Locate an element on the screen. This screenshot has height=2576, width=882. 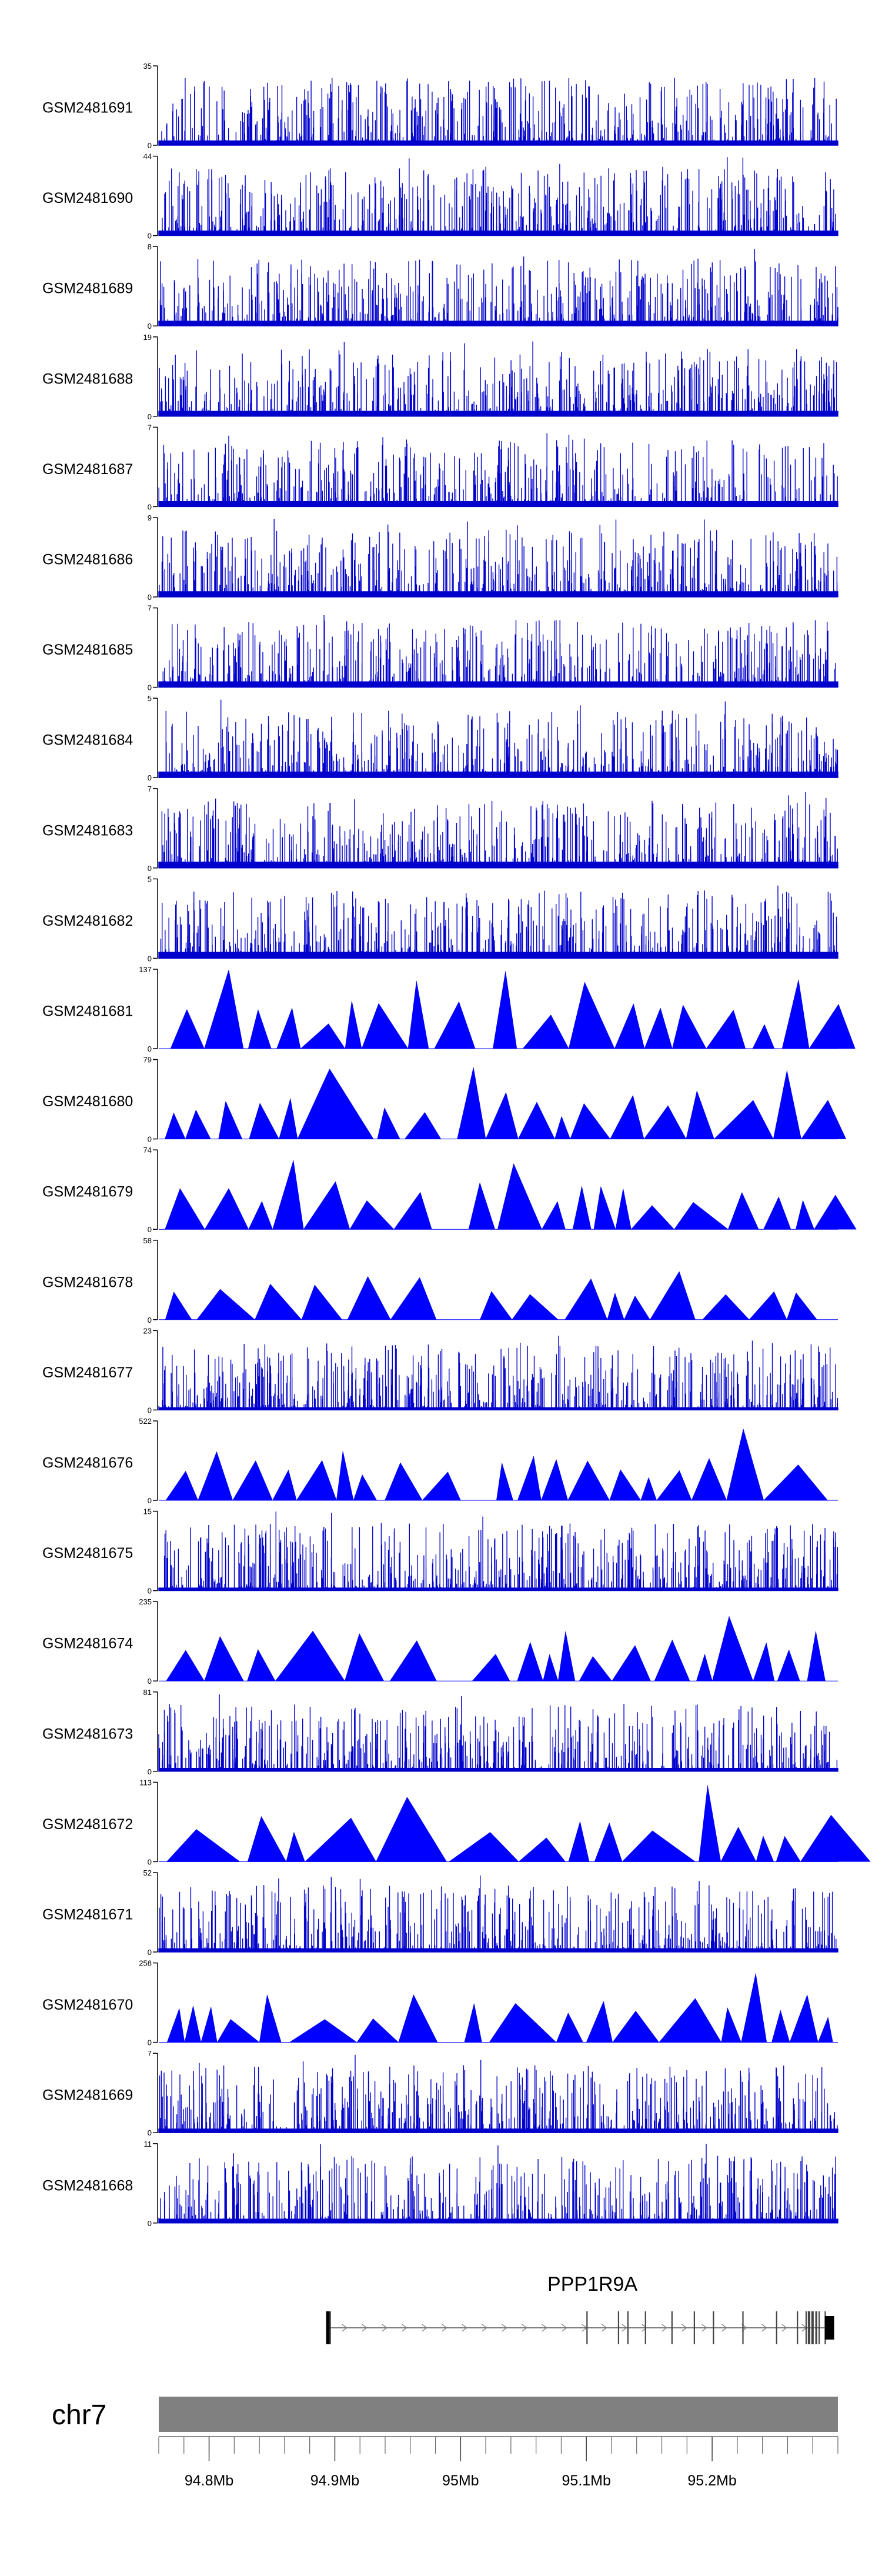
axis-tick-label: 94.9Mb is located at coordinates (334, 2480).